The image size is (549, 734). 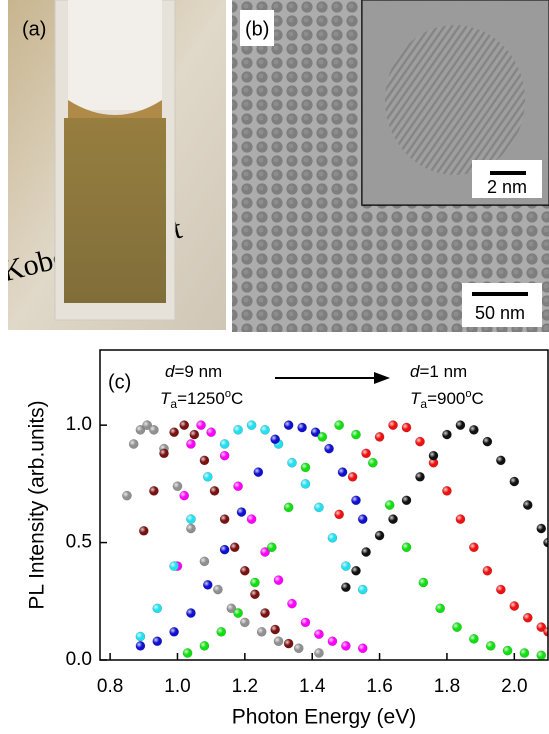 I want to click on annotation: Ta=900oC, so click(x=447, y=399).